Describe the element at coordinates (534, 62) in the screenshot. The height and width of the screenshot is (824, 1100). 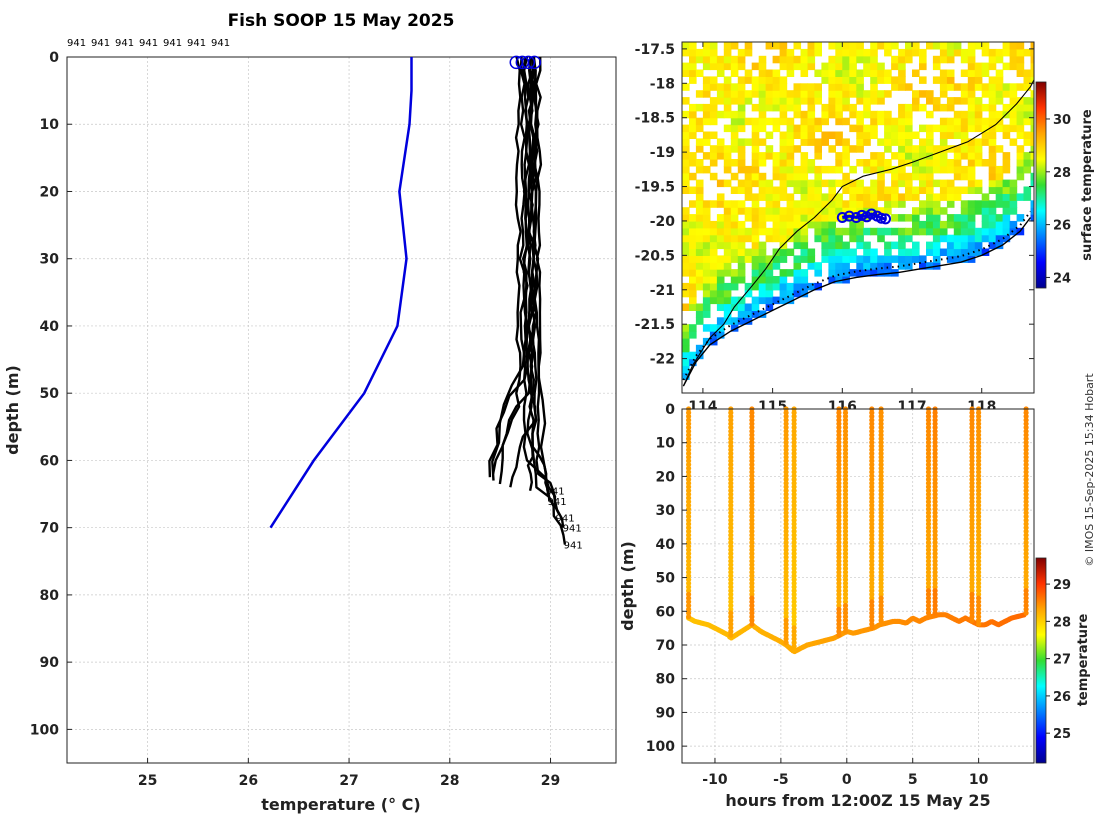
I see `surface-marker` at that location.